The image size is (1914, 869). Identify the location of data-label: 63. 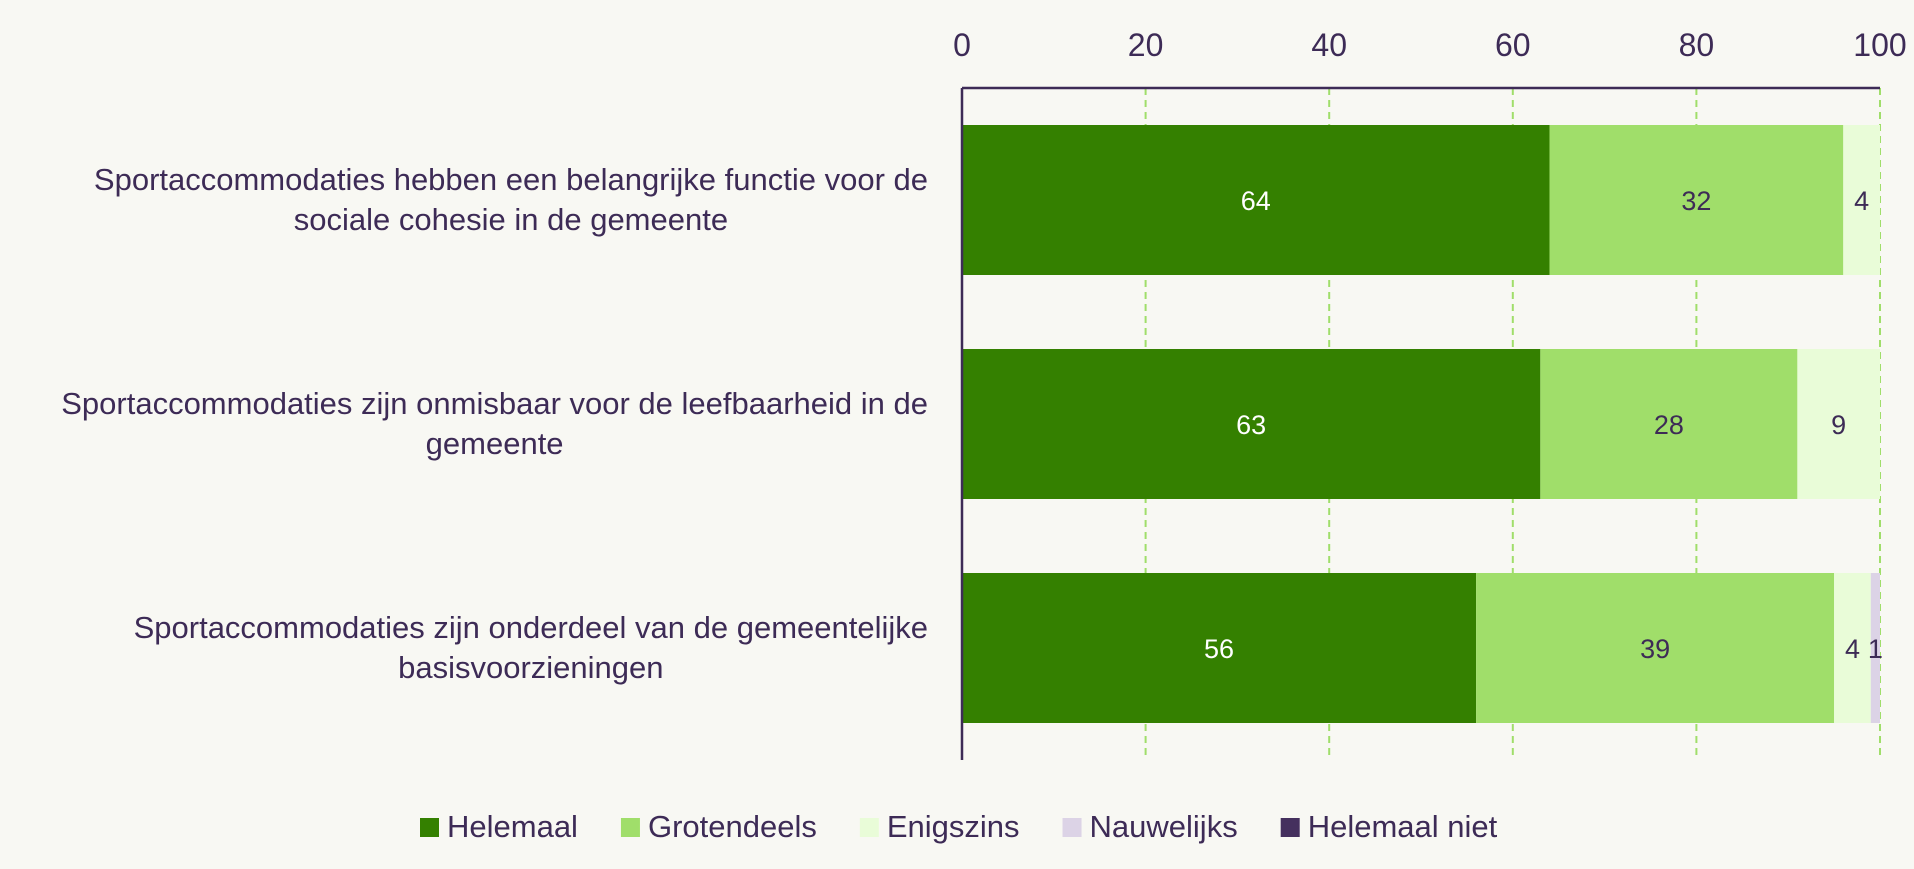
(1251, 425).